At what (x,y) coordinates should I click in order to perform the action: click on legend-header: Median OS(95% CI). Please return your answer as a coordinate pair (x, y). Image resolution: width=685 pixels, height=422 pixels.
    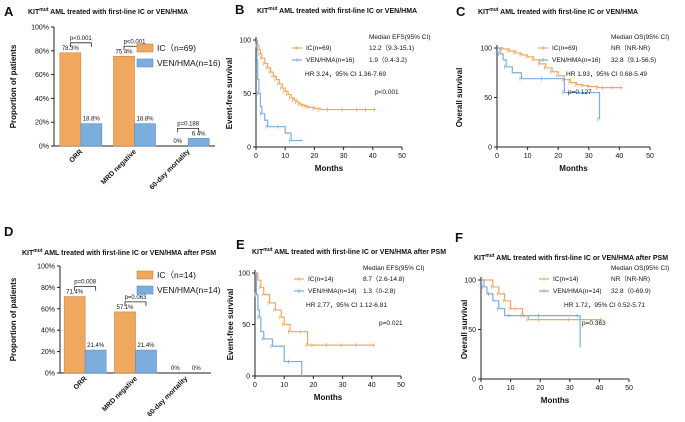
    Looking at the image, I should click on (640, 37).